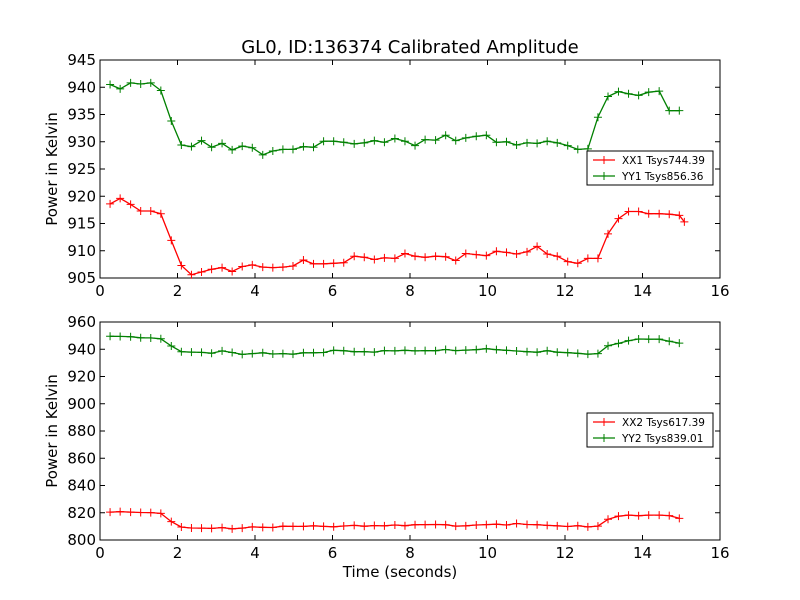 The width and height of the screenshot is (800, 600). What do you see at coordinates (663, 161) in the screenshot?
I see `legend-label-1: XX1 Tsys744.39` at bounding box center [663, 161].